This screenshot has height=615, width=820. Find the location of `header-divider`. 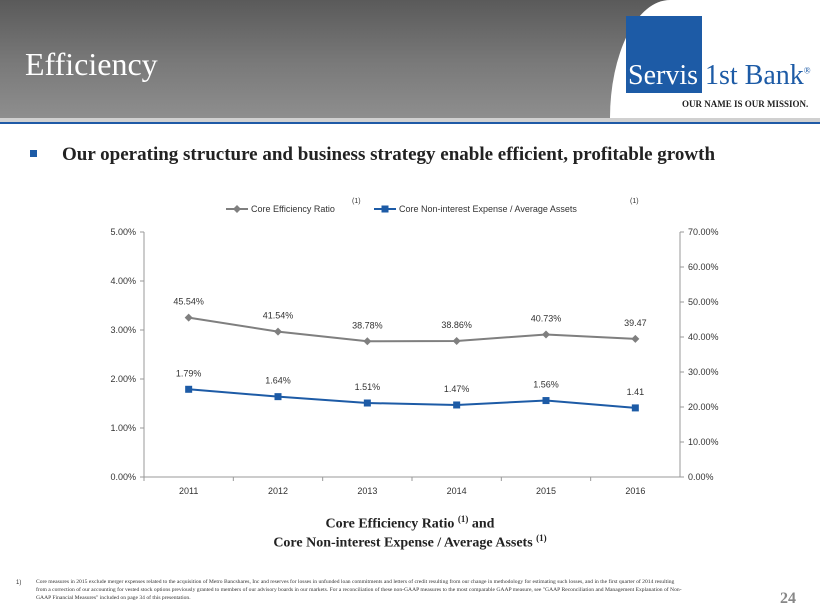

header-divider is located at coordinates (410, 120).